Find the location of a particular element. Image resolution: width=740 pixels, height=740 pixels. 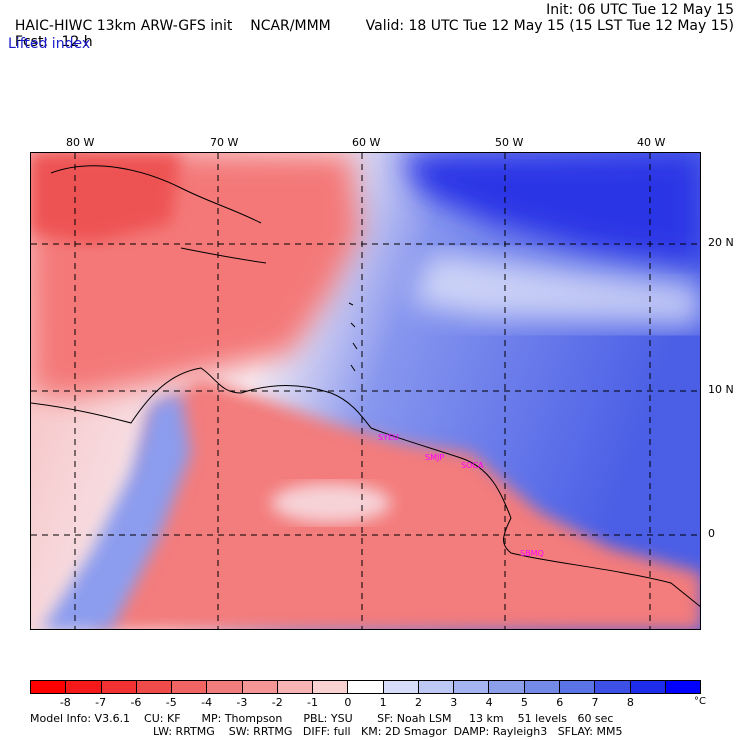

colorbar-tick-label: 3 is located at coordinates (454, 702).